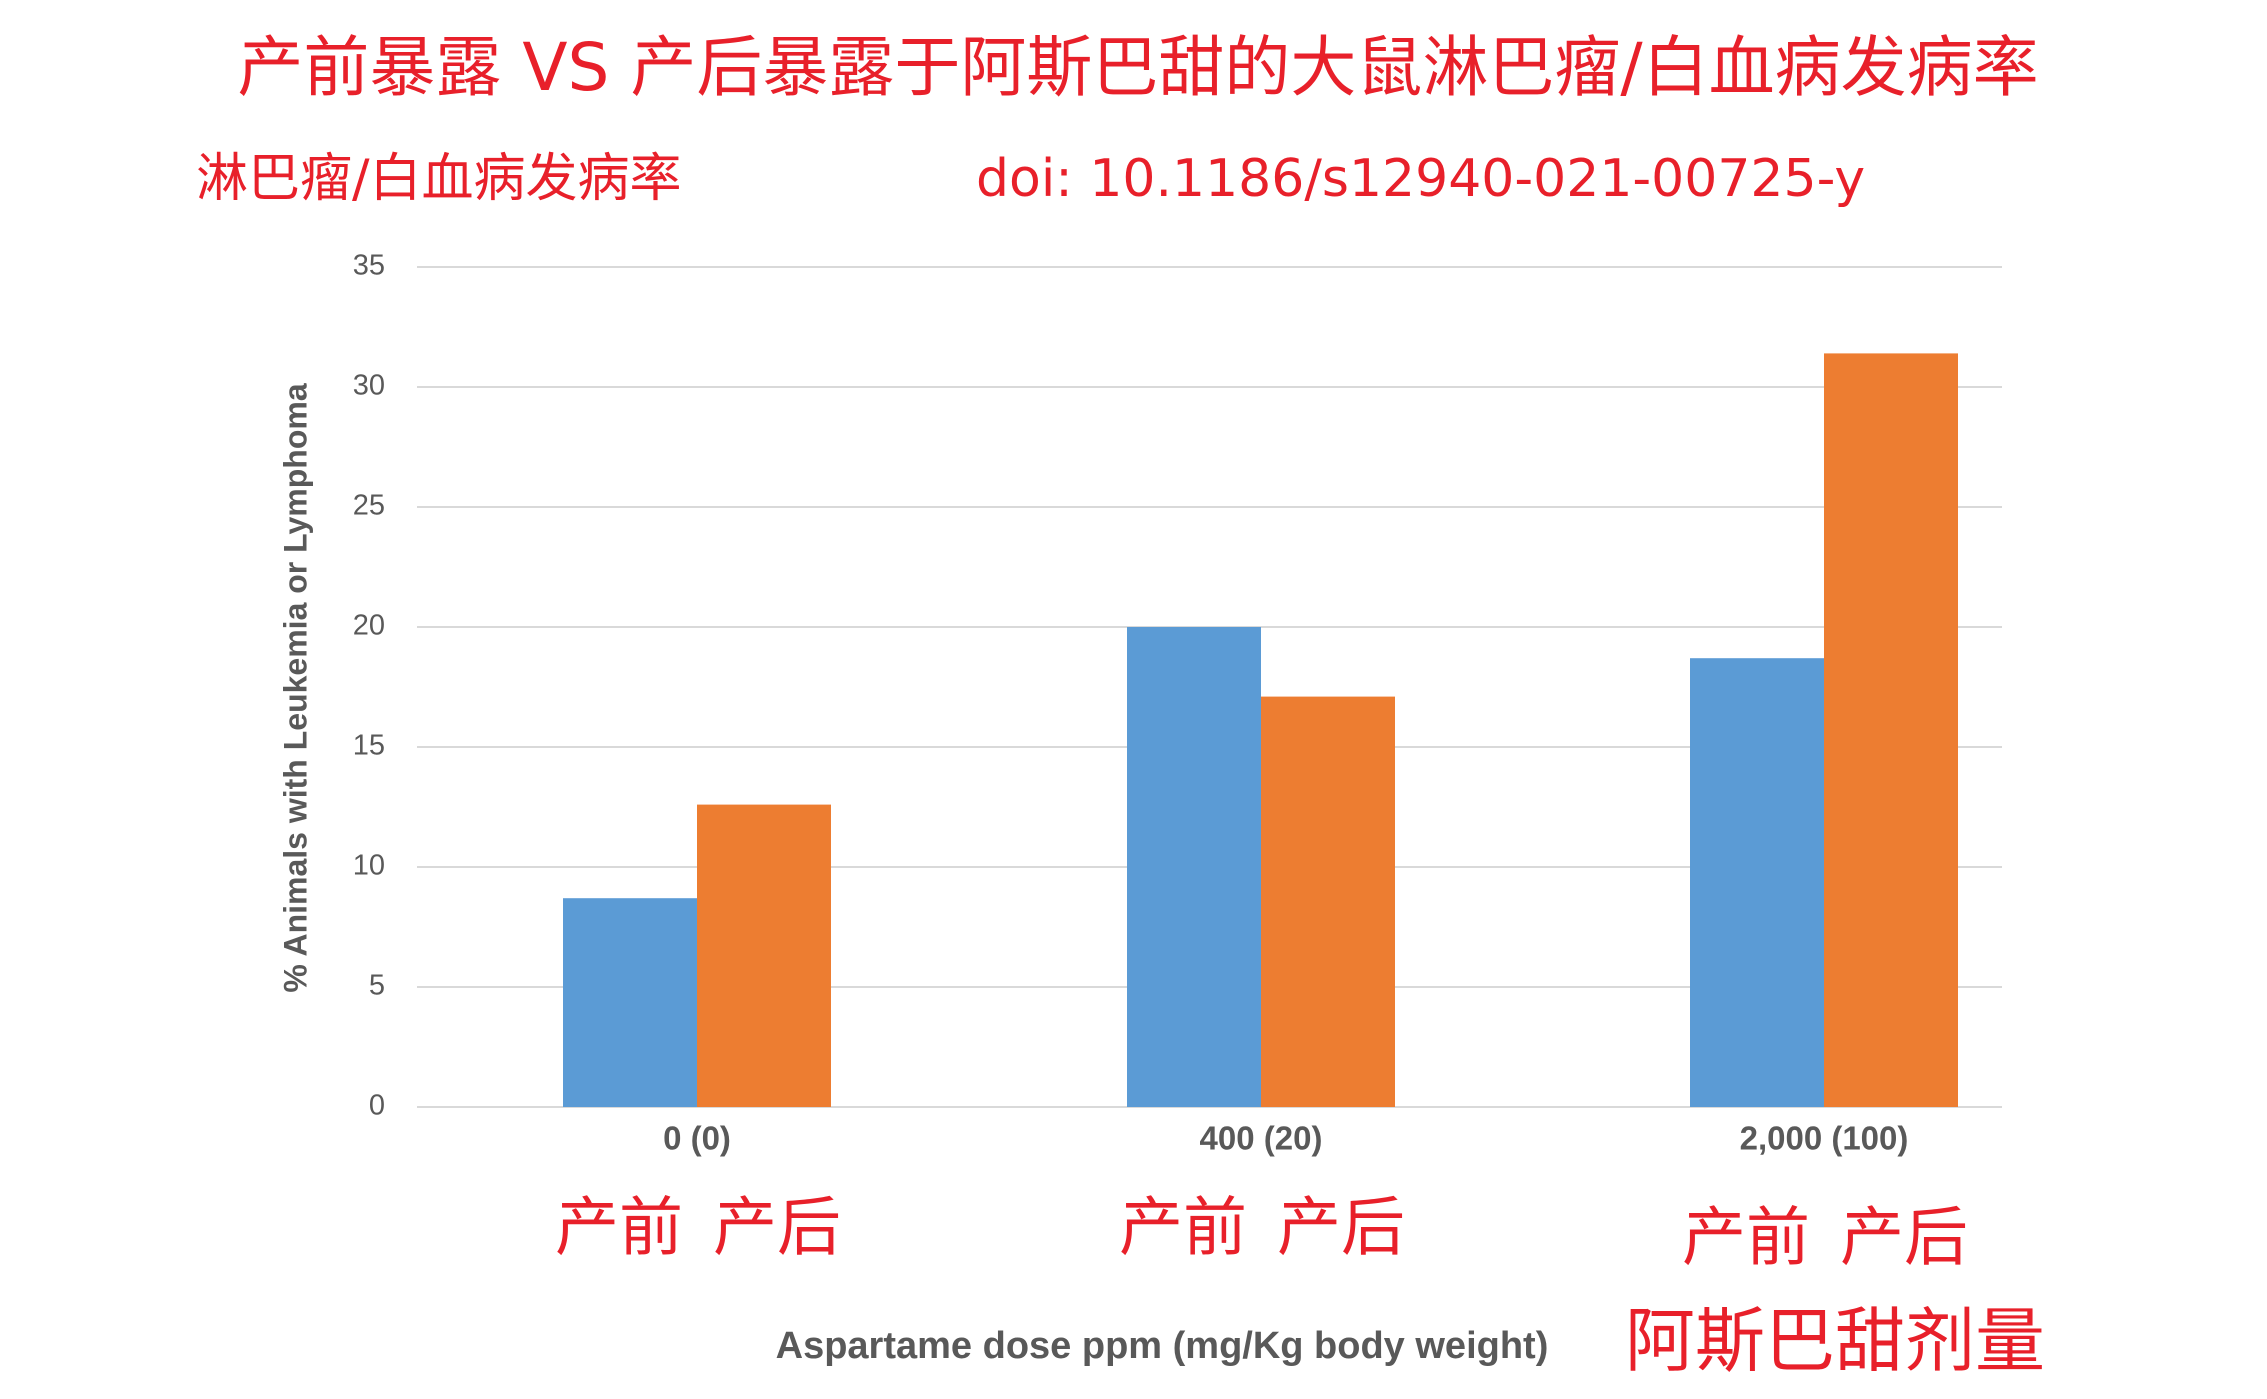 Image resolution: width=2267 pixels, height=1399 pixels. Describe the element at coordinates (1162, 1346) in the screenshot. I see `x-axis-title: Aspartame dose ppm (mg/Kg body weight)` at that location.